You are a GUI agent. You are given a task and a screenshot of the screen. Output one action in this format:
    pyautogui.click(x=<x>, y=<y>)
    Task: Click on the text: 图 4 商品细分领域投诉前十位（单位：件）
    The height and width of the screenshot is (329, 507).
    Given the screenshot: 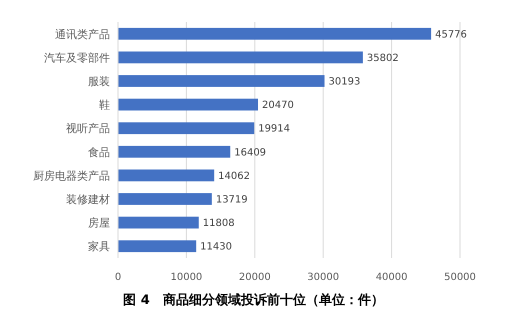 What is the action you would take?
    pyautogui.click(x=253, y=300)
    